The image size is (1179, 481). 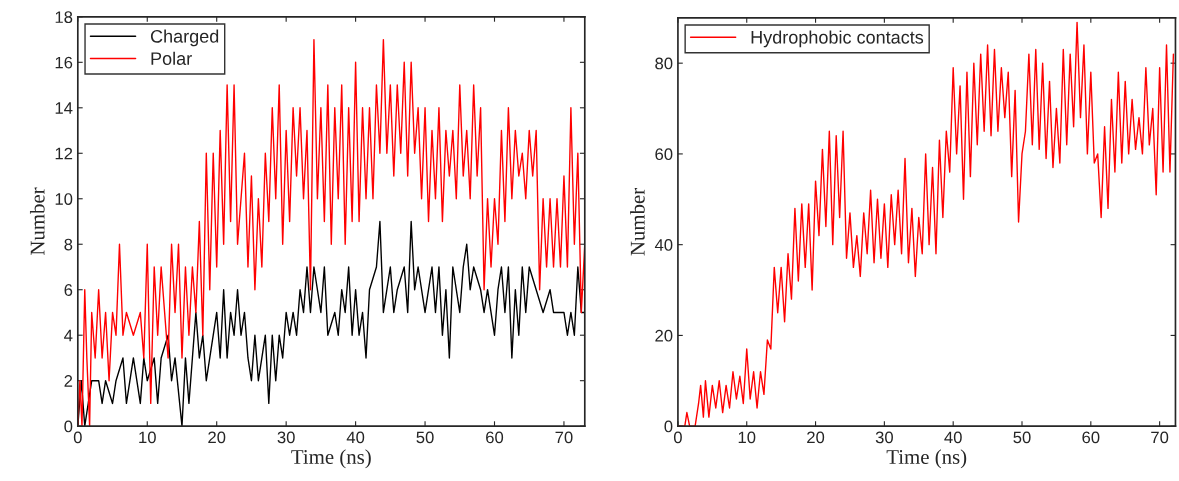 I want to click on y-tick-label: 16, so click(x=64, y=62).